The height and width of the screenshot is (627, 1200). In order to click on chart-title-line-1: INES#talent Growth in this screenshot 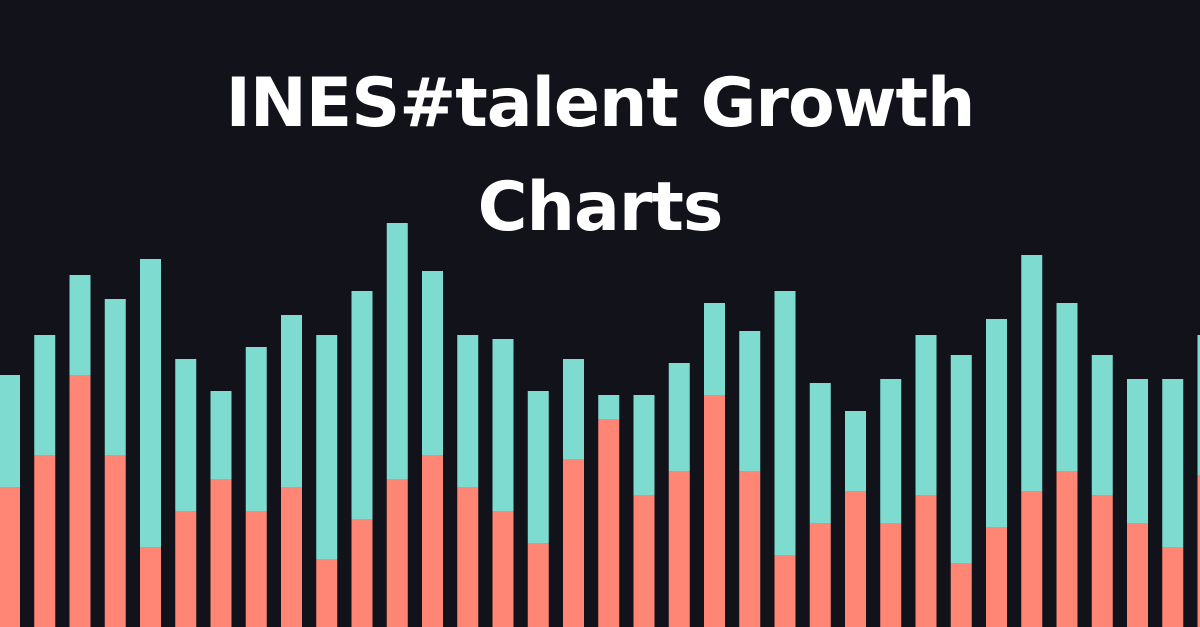, I will do `click(600, 103)`.